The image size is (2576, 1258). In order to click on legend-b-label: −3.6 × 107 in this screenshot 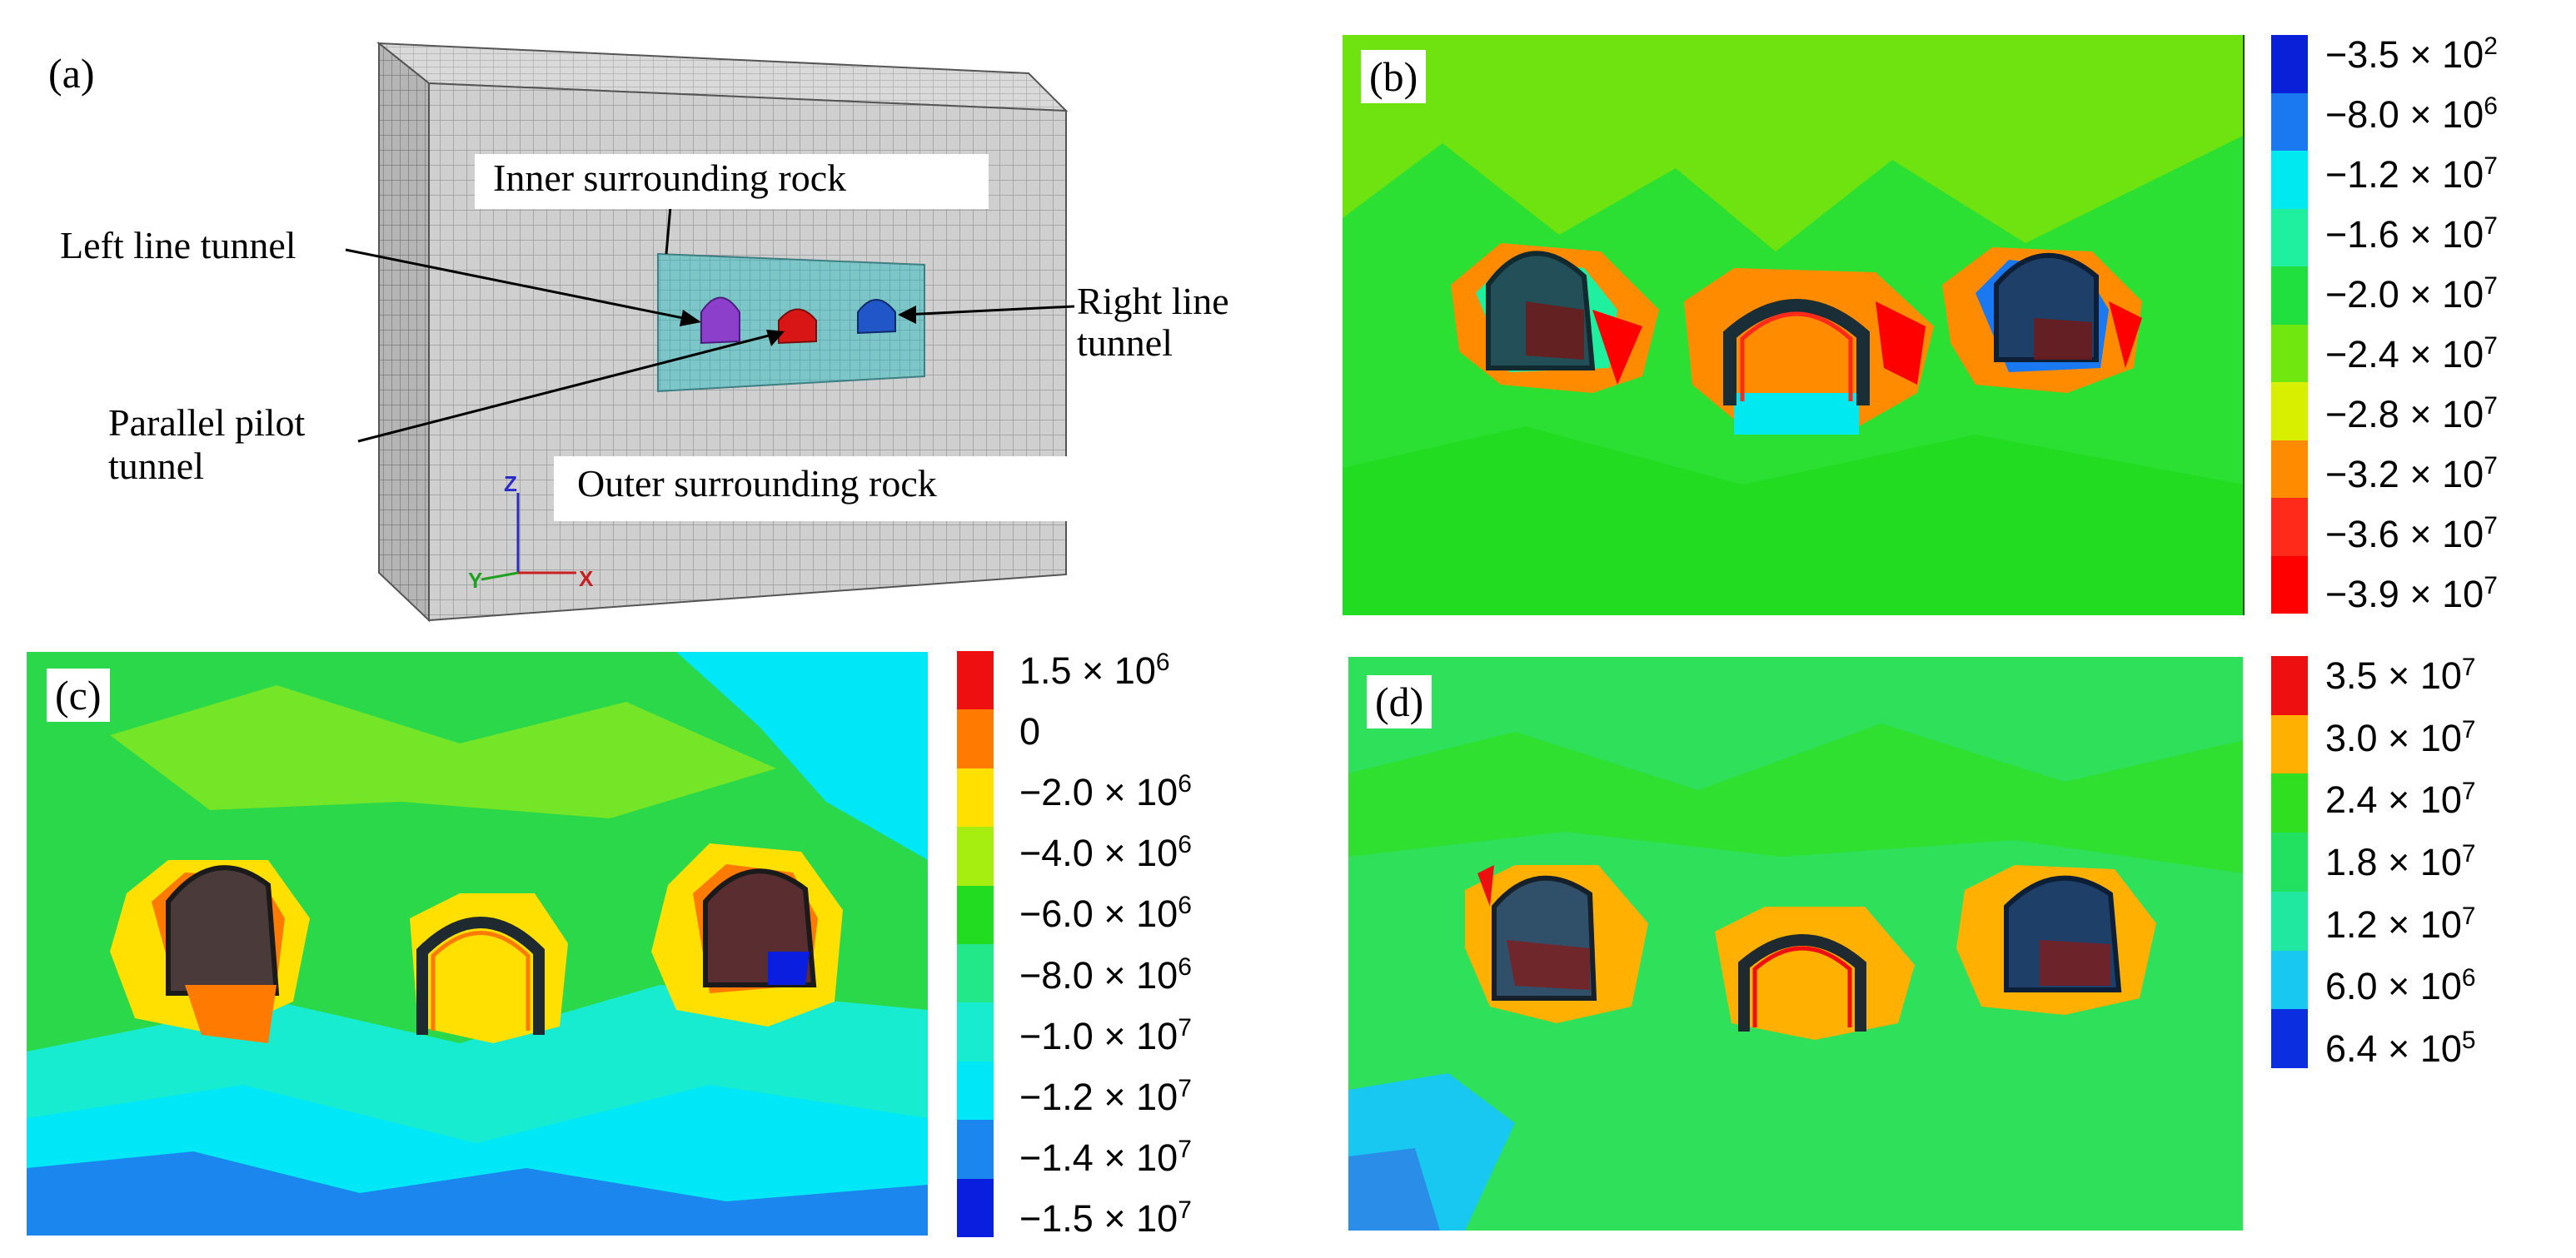, I will do `click(2411, 534)`.